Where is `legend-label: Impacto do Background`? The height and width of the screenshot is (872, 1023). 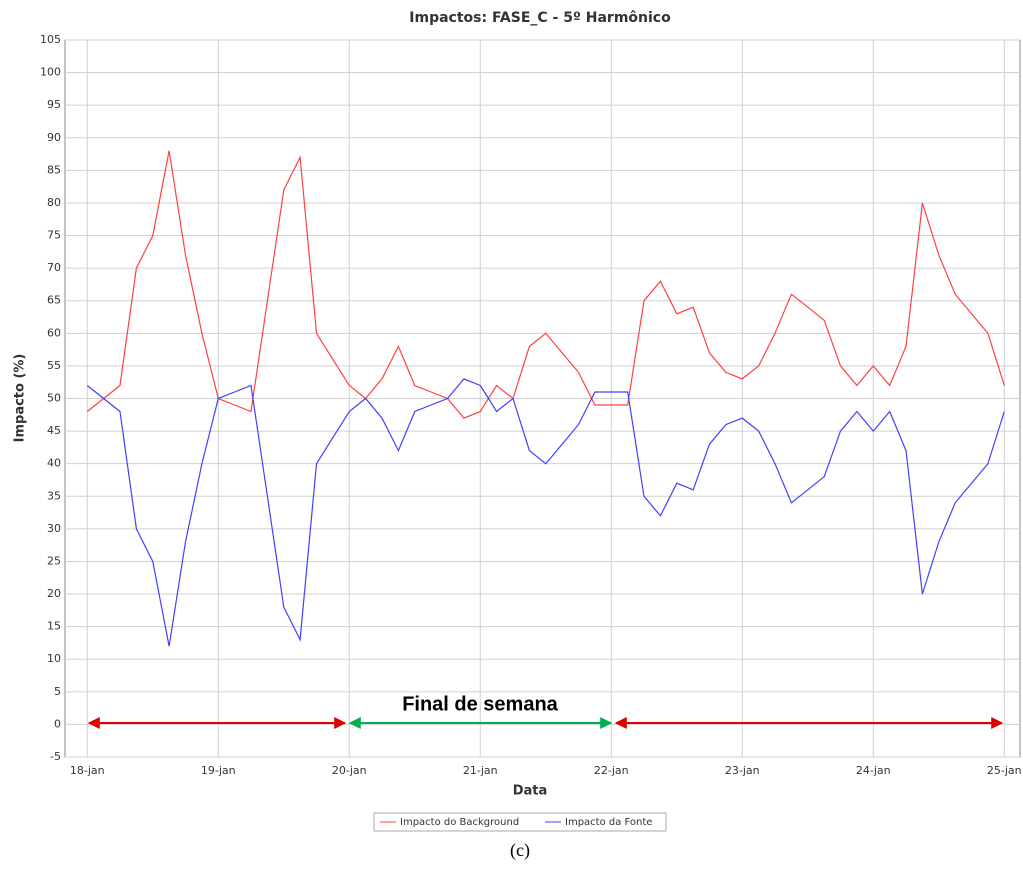 legend-label: Impacto do Background is located at coordinates (459, 822).